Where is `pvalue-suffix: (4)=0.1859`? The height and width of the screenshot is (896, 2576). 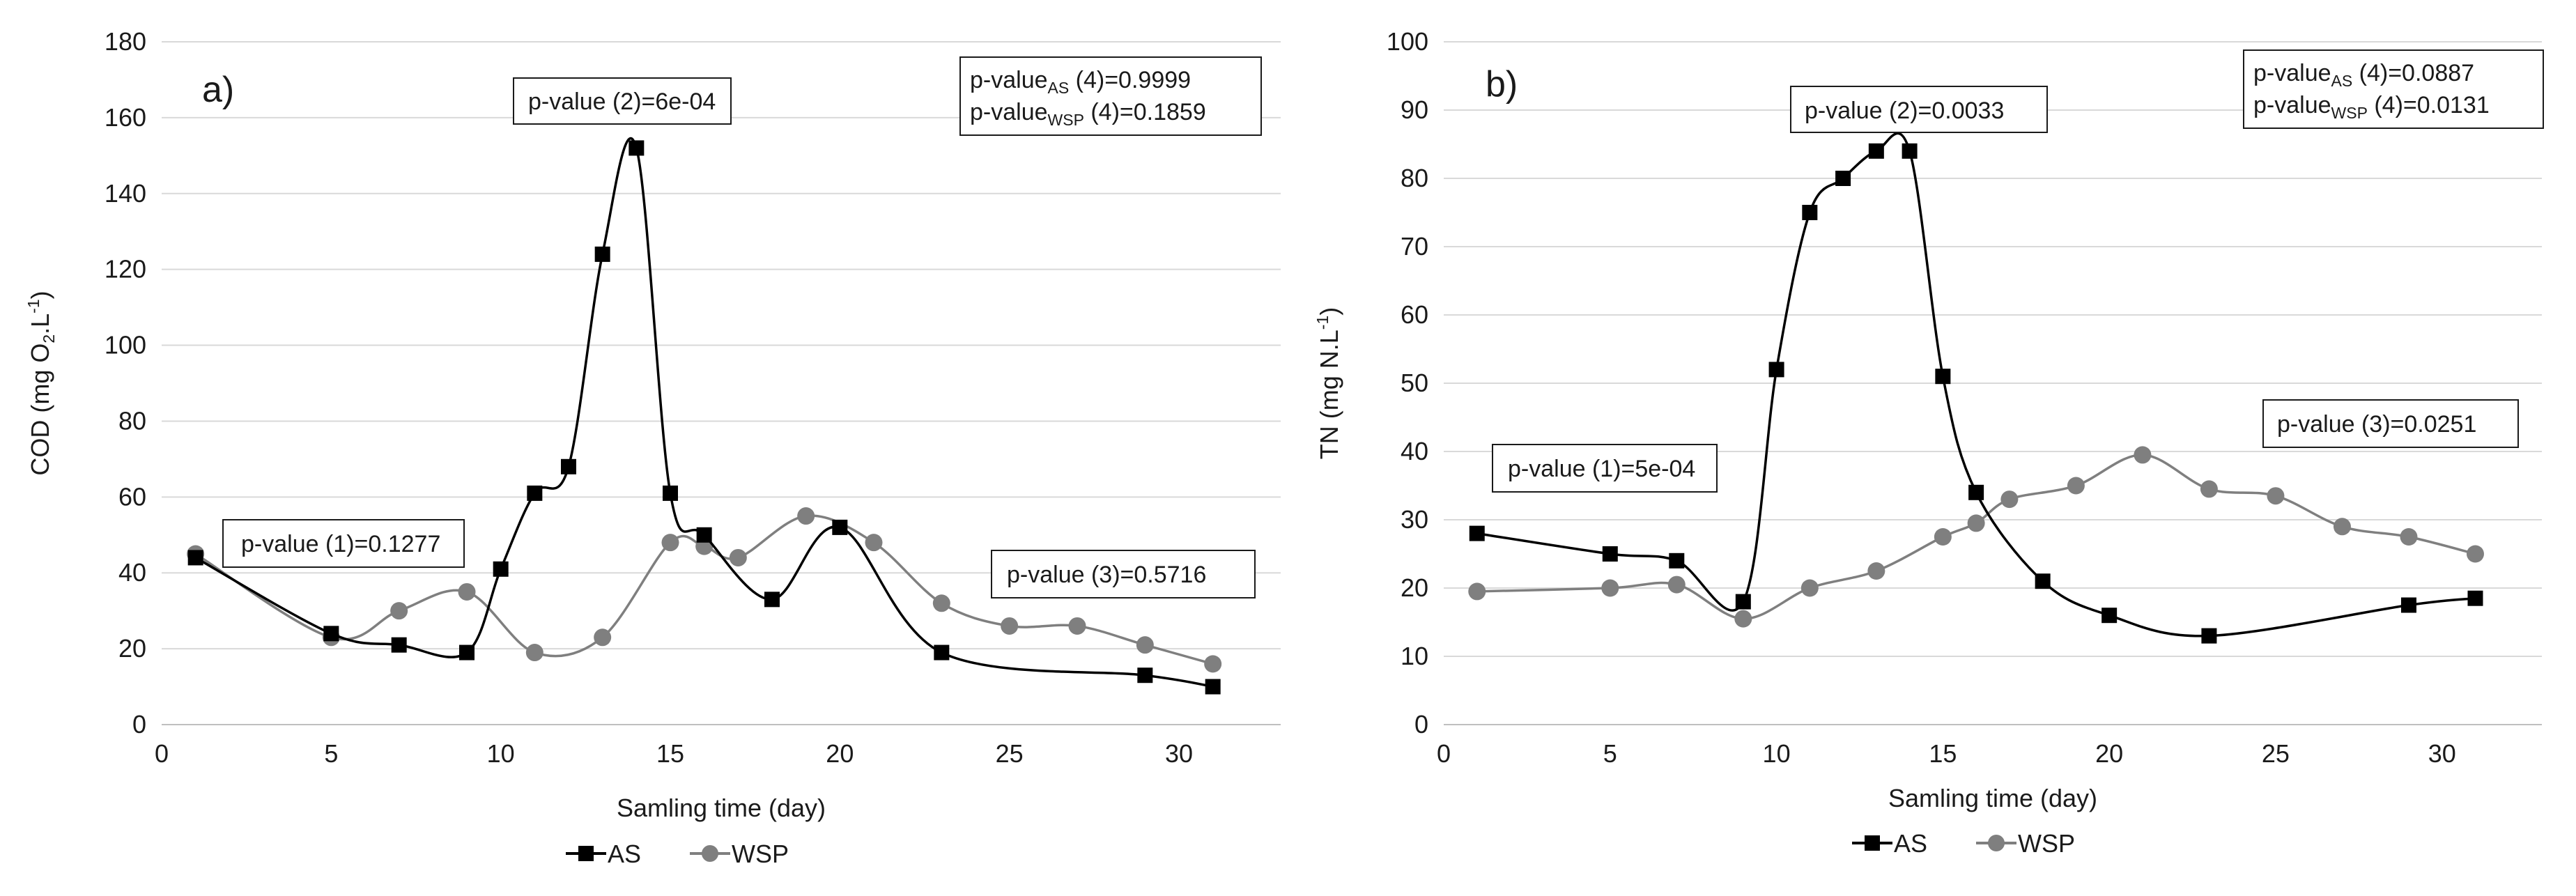 pvalue-suffix: (4)=0.1859 is located at coordinates (1145, 112).